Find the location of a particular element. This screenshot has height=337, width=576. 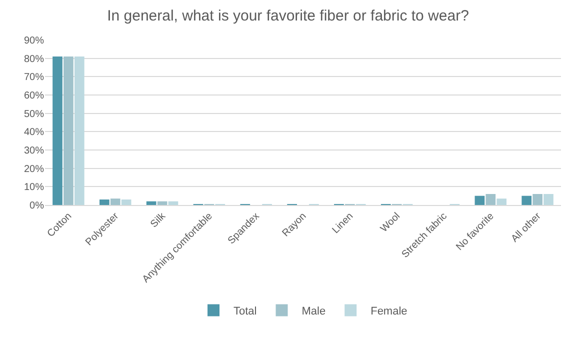

legend-label: Female is located at coordinates (389, 312).